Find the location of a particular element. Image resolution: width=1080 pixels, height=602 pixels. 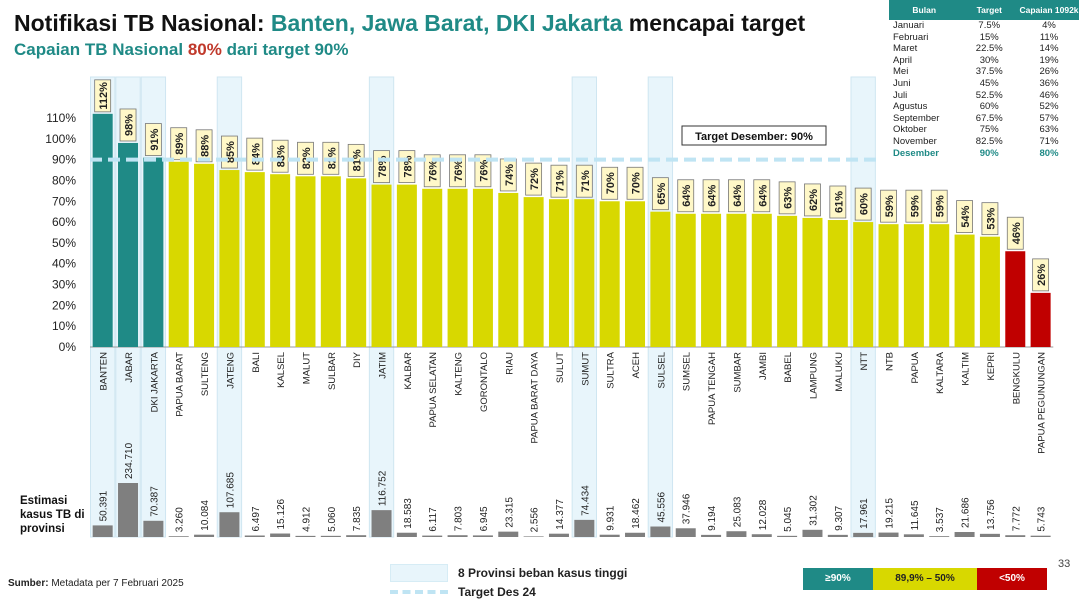

estimate-label: 25.083 is located at coordinates (737, 511).